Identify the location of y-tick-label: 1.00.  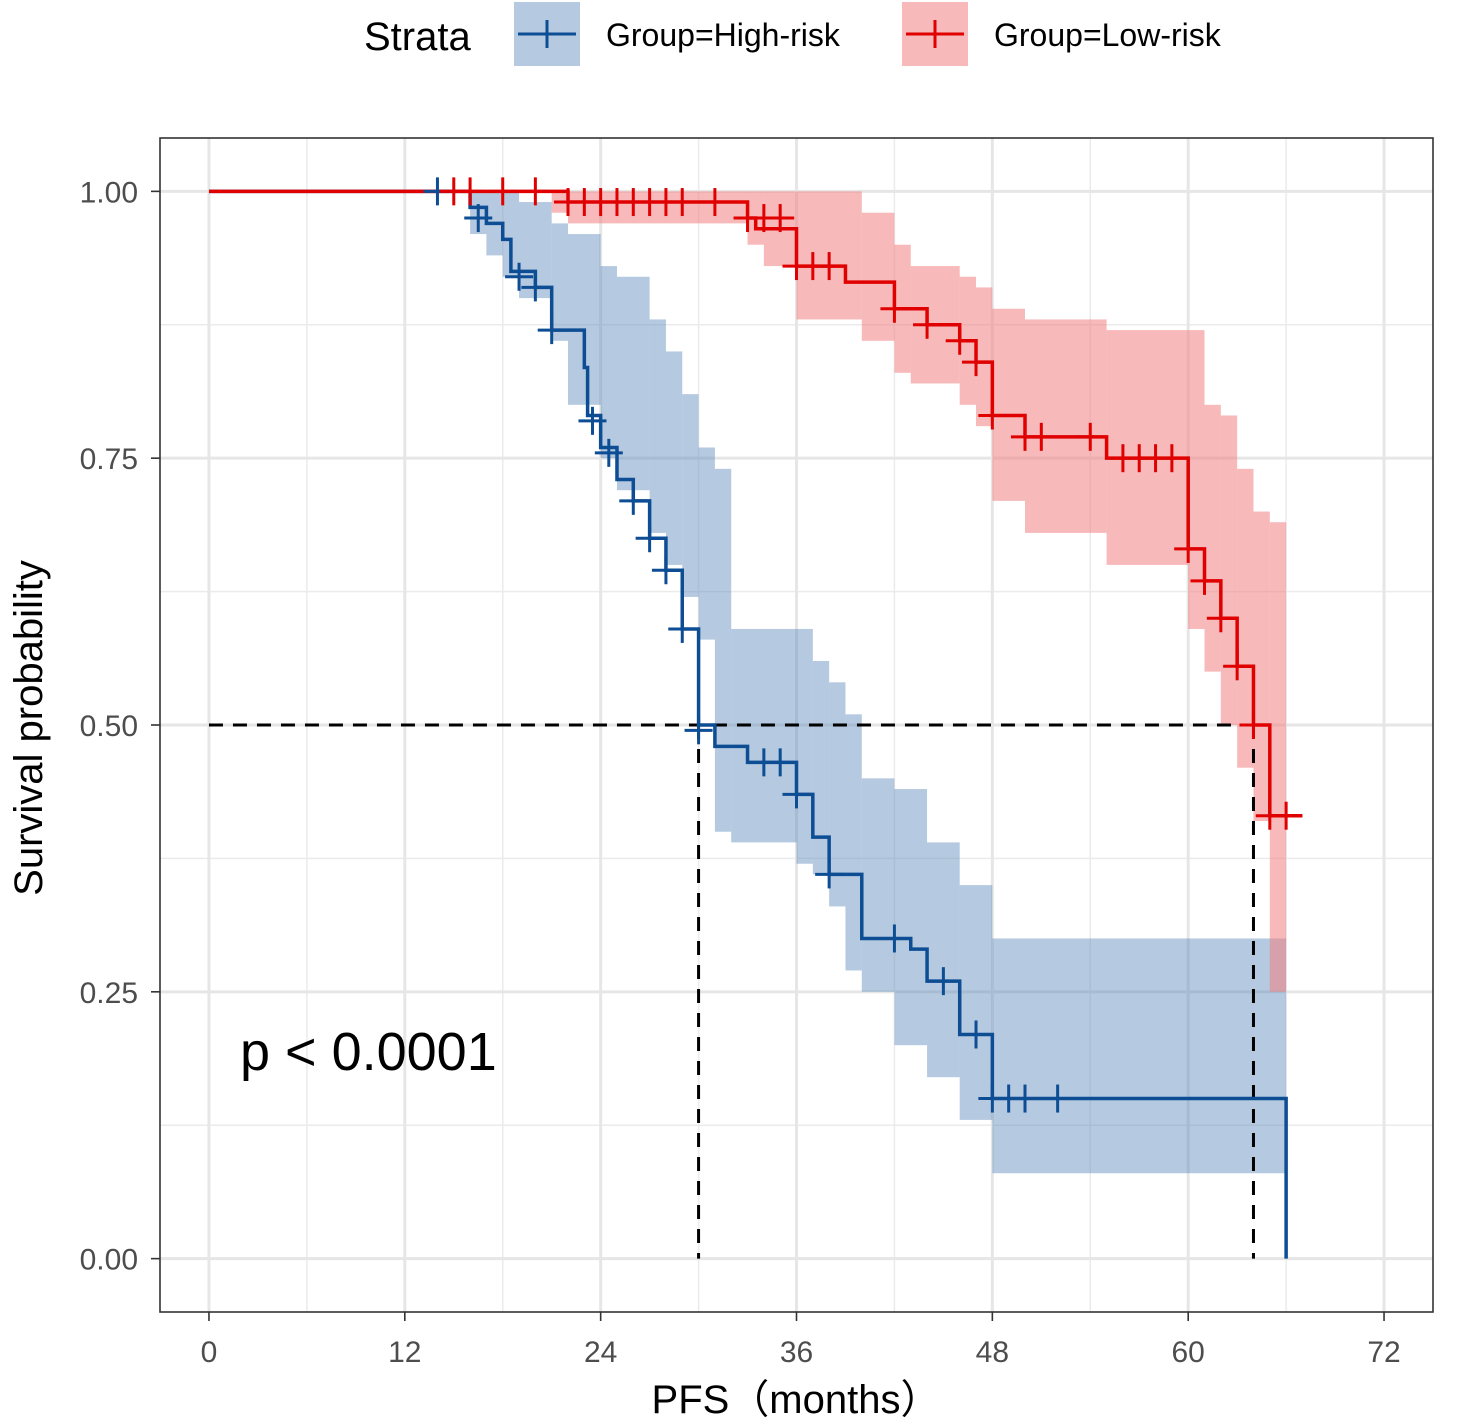
(109, 192).